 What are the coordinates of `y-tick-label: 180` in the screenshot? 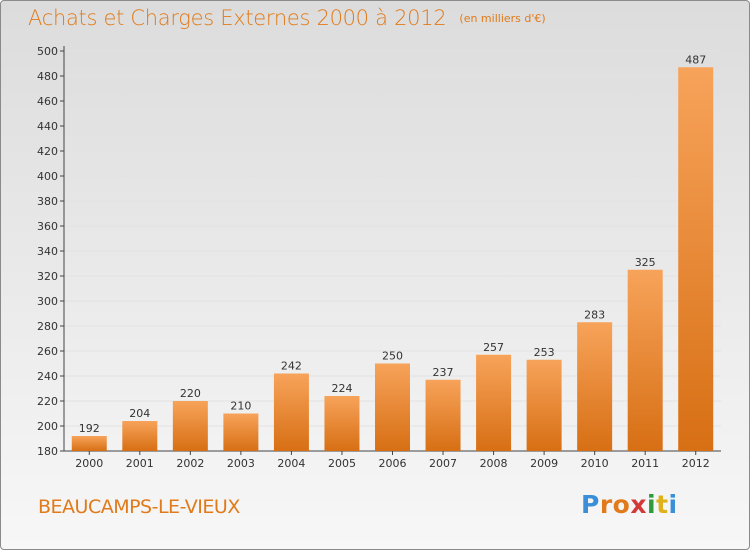 It's located at (47, 451).